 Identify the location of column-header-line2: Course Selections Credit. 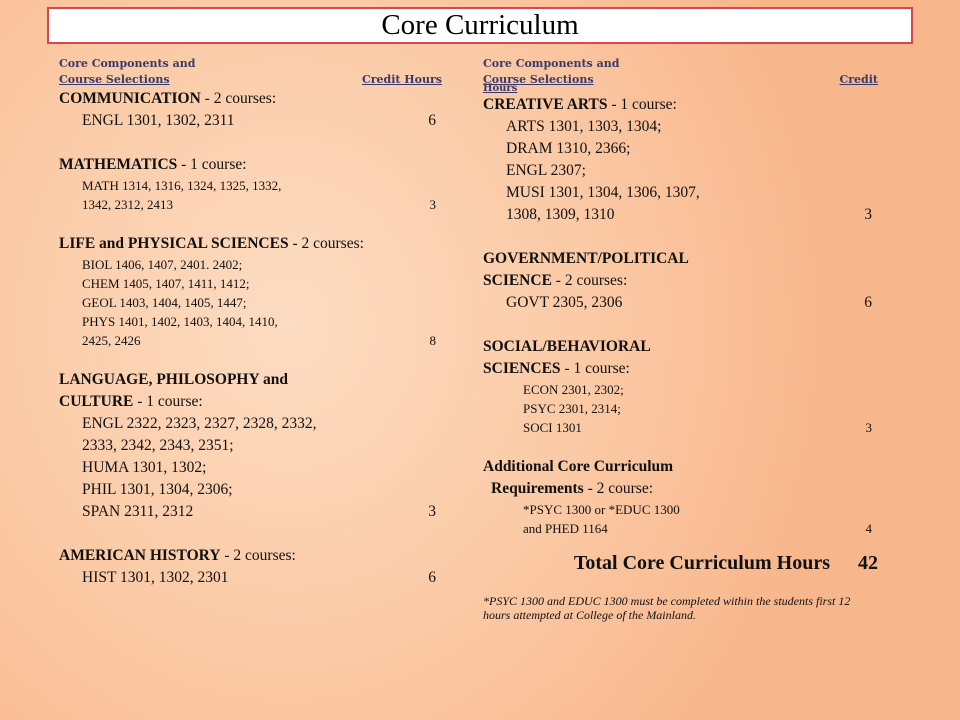
(680, 80).